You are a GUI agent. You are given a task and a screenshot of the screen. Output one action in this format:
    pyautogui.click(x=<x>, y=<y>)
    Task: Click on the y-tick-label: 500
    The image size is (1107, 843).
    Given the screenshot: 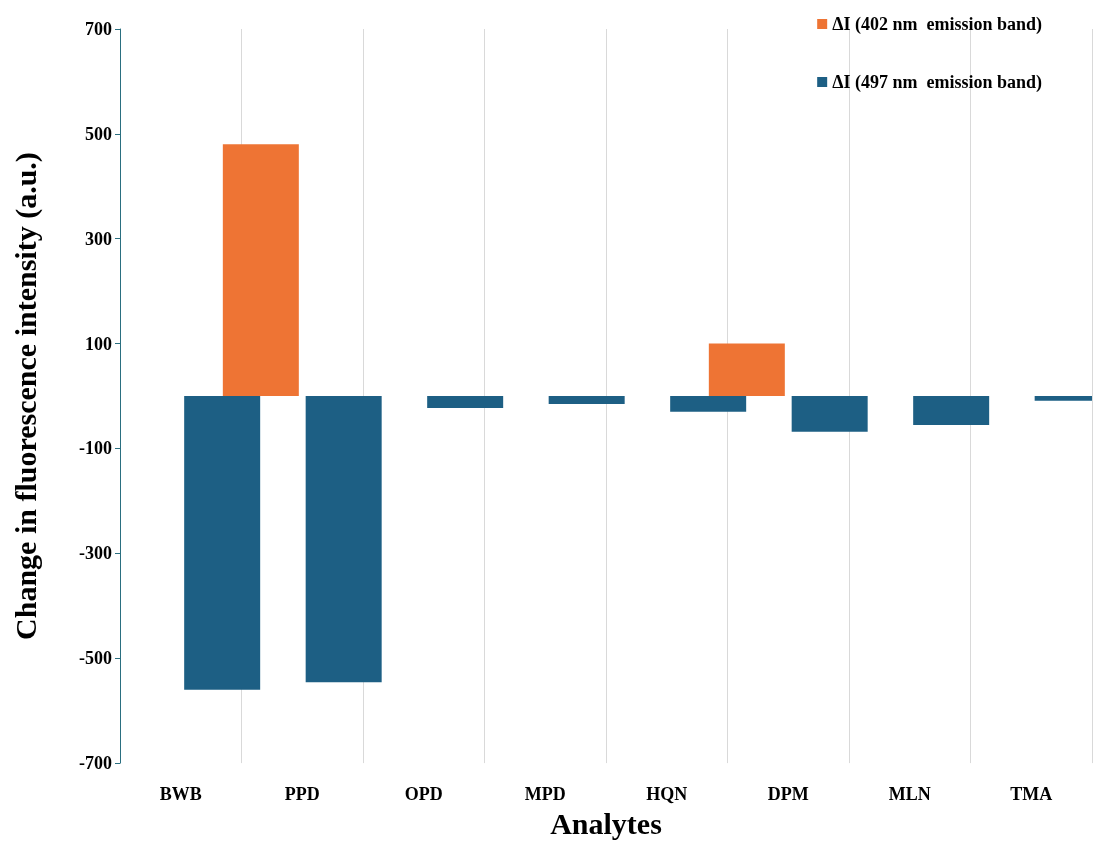 What is the action you would take?
    pyautogui.click(x=98, y=133)
    